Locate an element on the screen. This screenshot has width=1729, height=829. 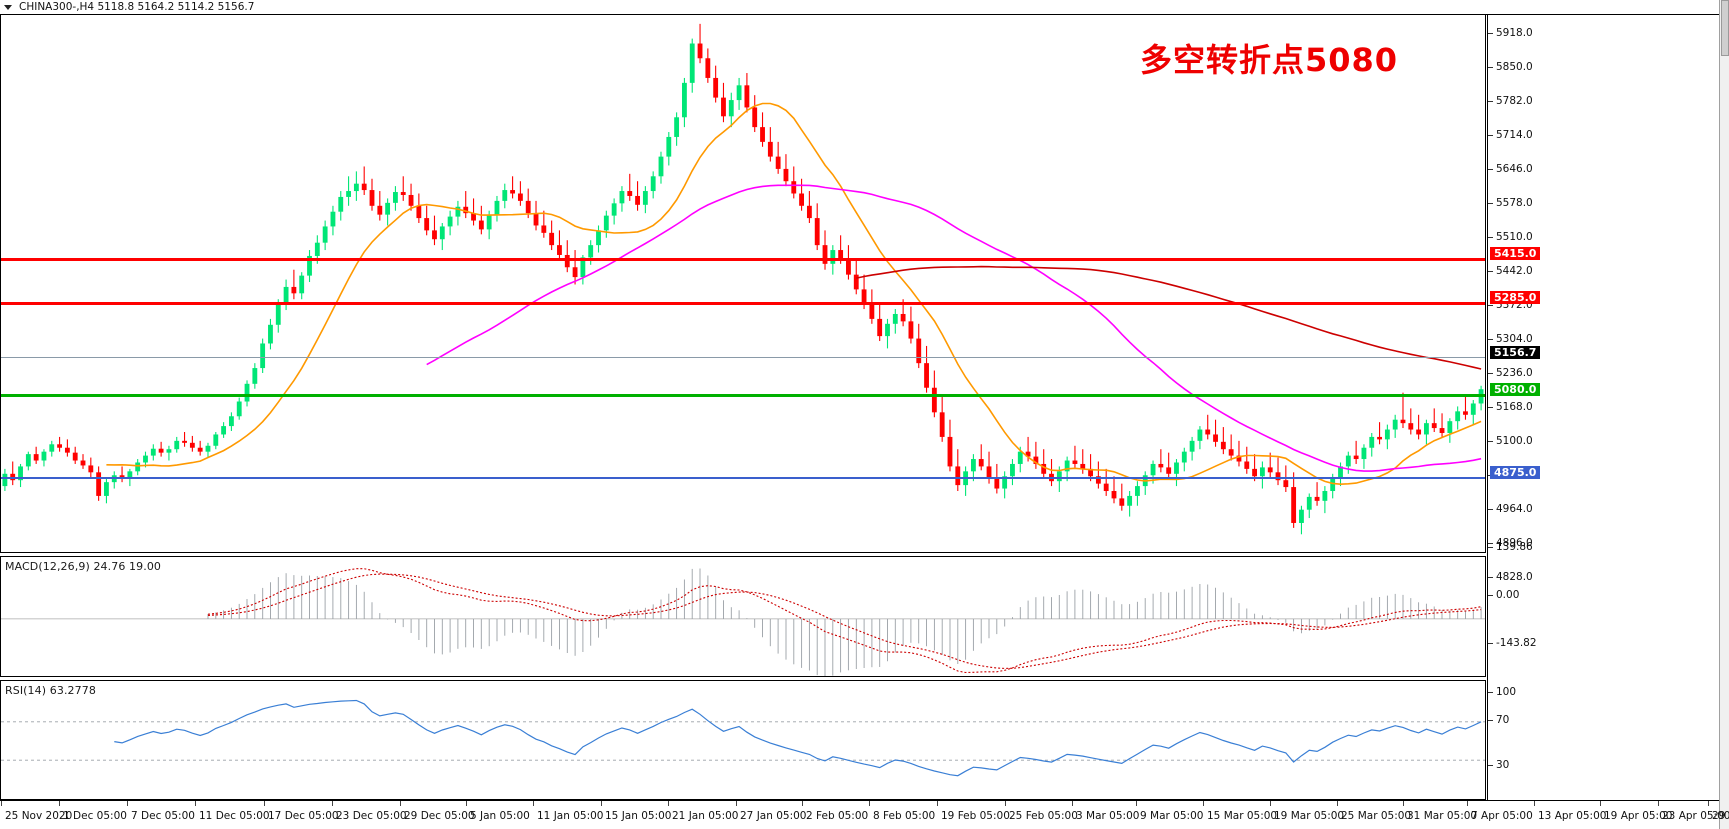
time-axis-label: 25 Mar 05:00 is located at coordinates (1376, 816).